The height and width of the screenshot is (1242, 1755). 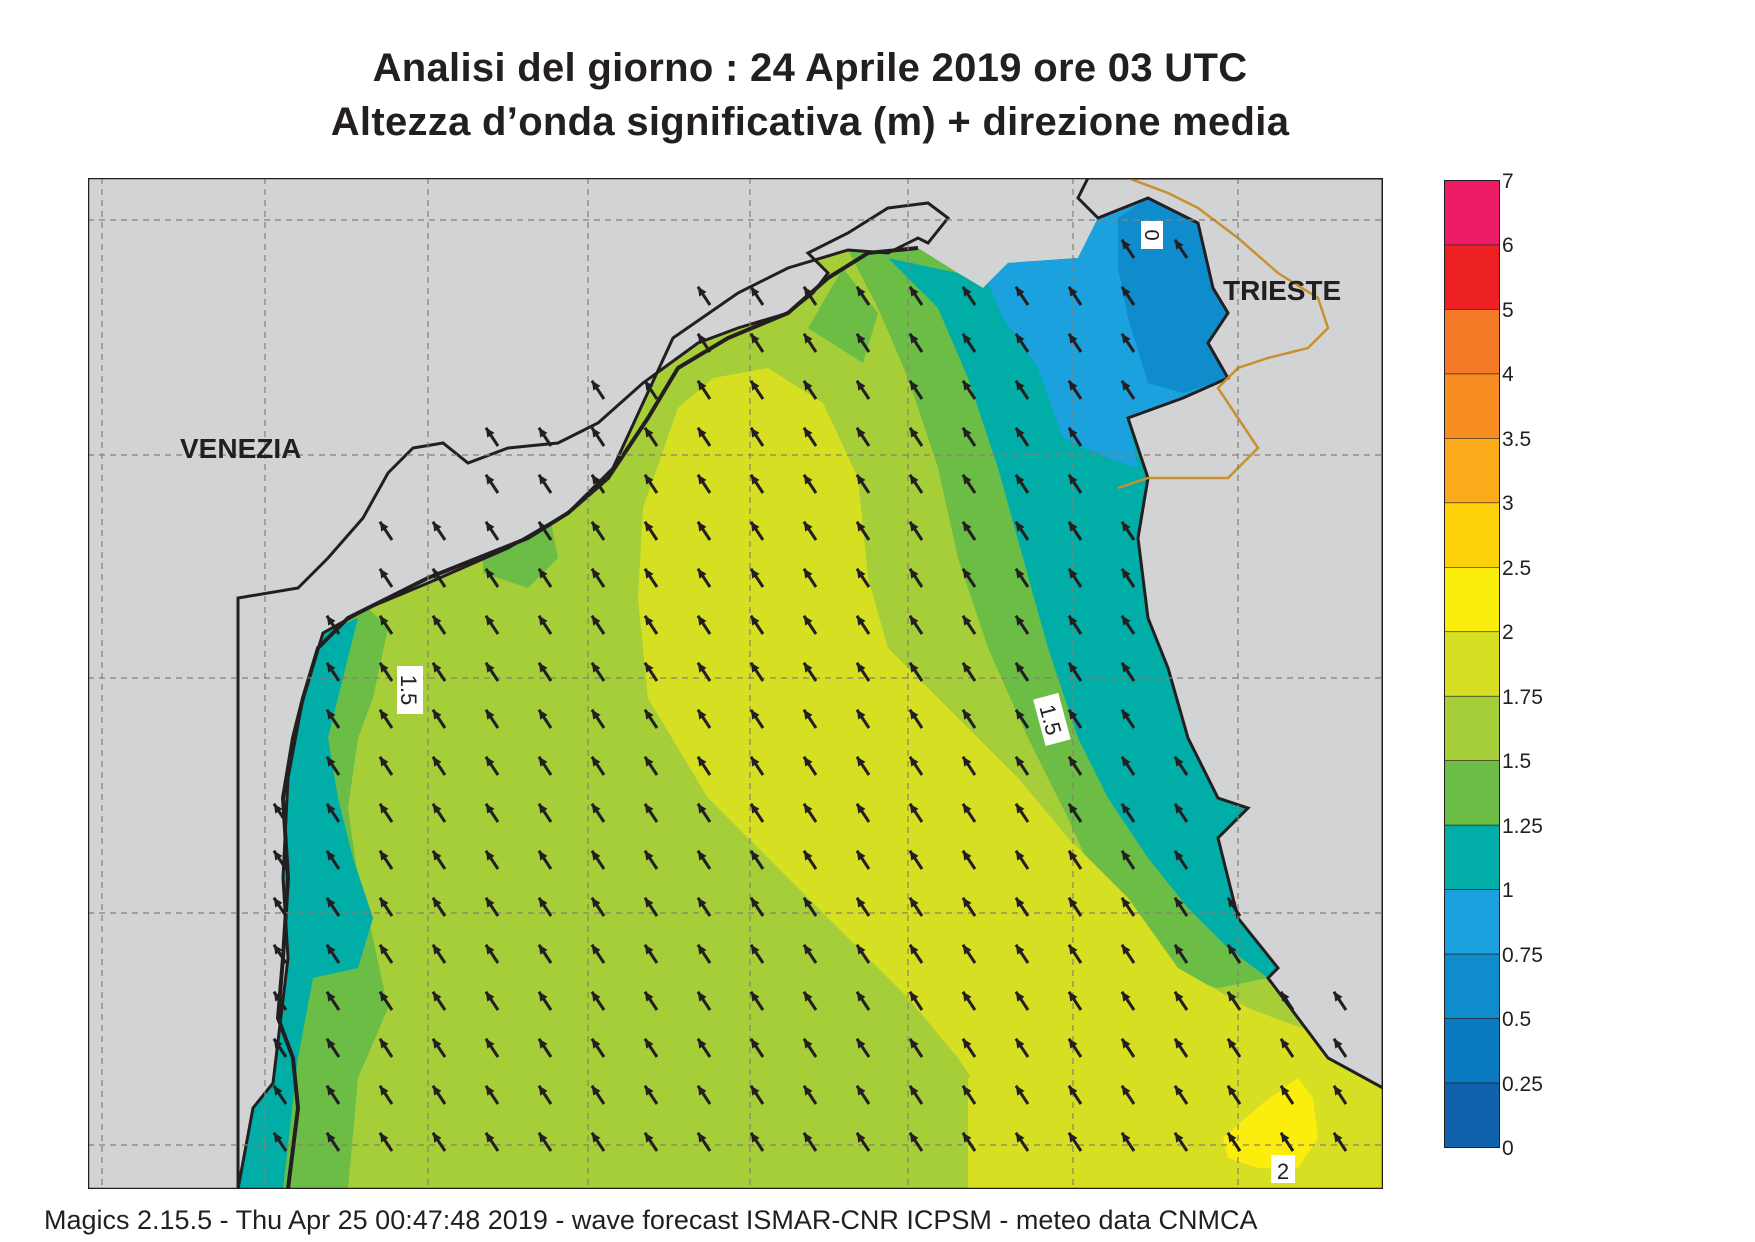 I want to click on contour-label-top: 0, so click(x=1151, y=235).